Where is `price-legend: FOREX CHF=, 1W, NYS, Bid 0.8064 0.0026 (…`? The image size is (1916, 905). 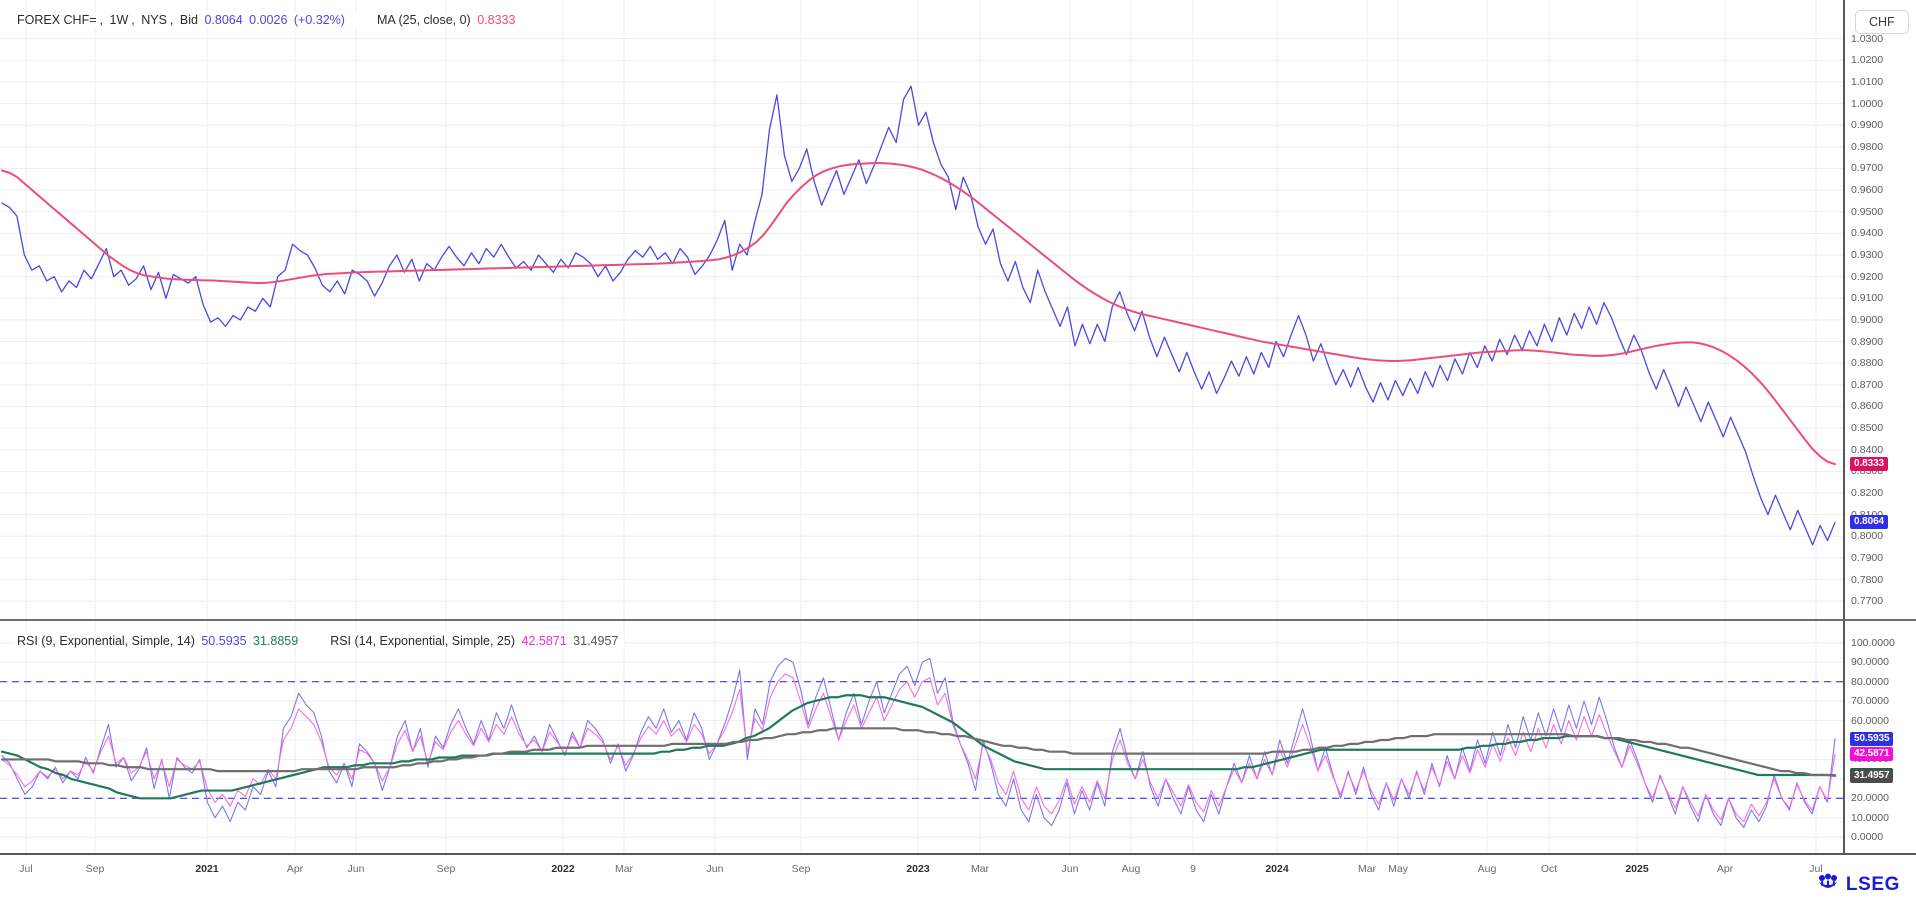
price-legend: FOREX CHF=, 1W, NYS, Bid 0.8064 0.0026 (… is located at coordinates (268, 20).